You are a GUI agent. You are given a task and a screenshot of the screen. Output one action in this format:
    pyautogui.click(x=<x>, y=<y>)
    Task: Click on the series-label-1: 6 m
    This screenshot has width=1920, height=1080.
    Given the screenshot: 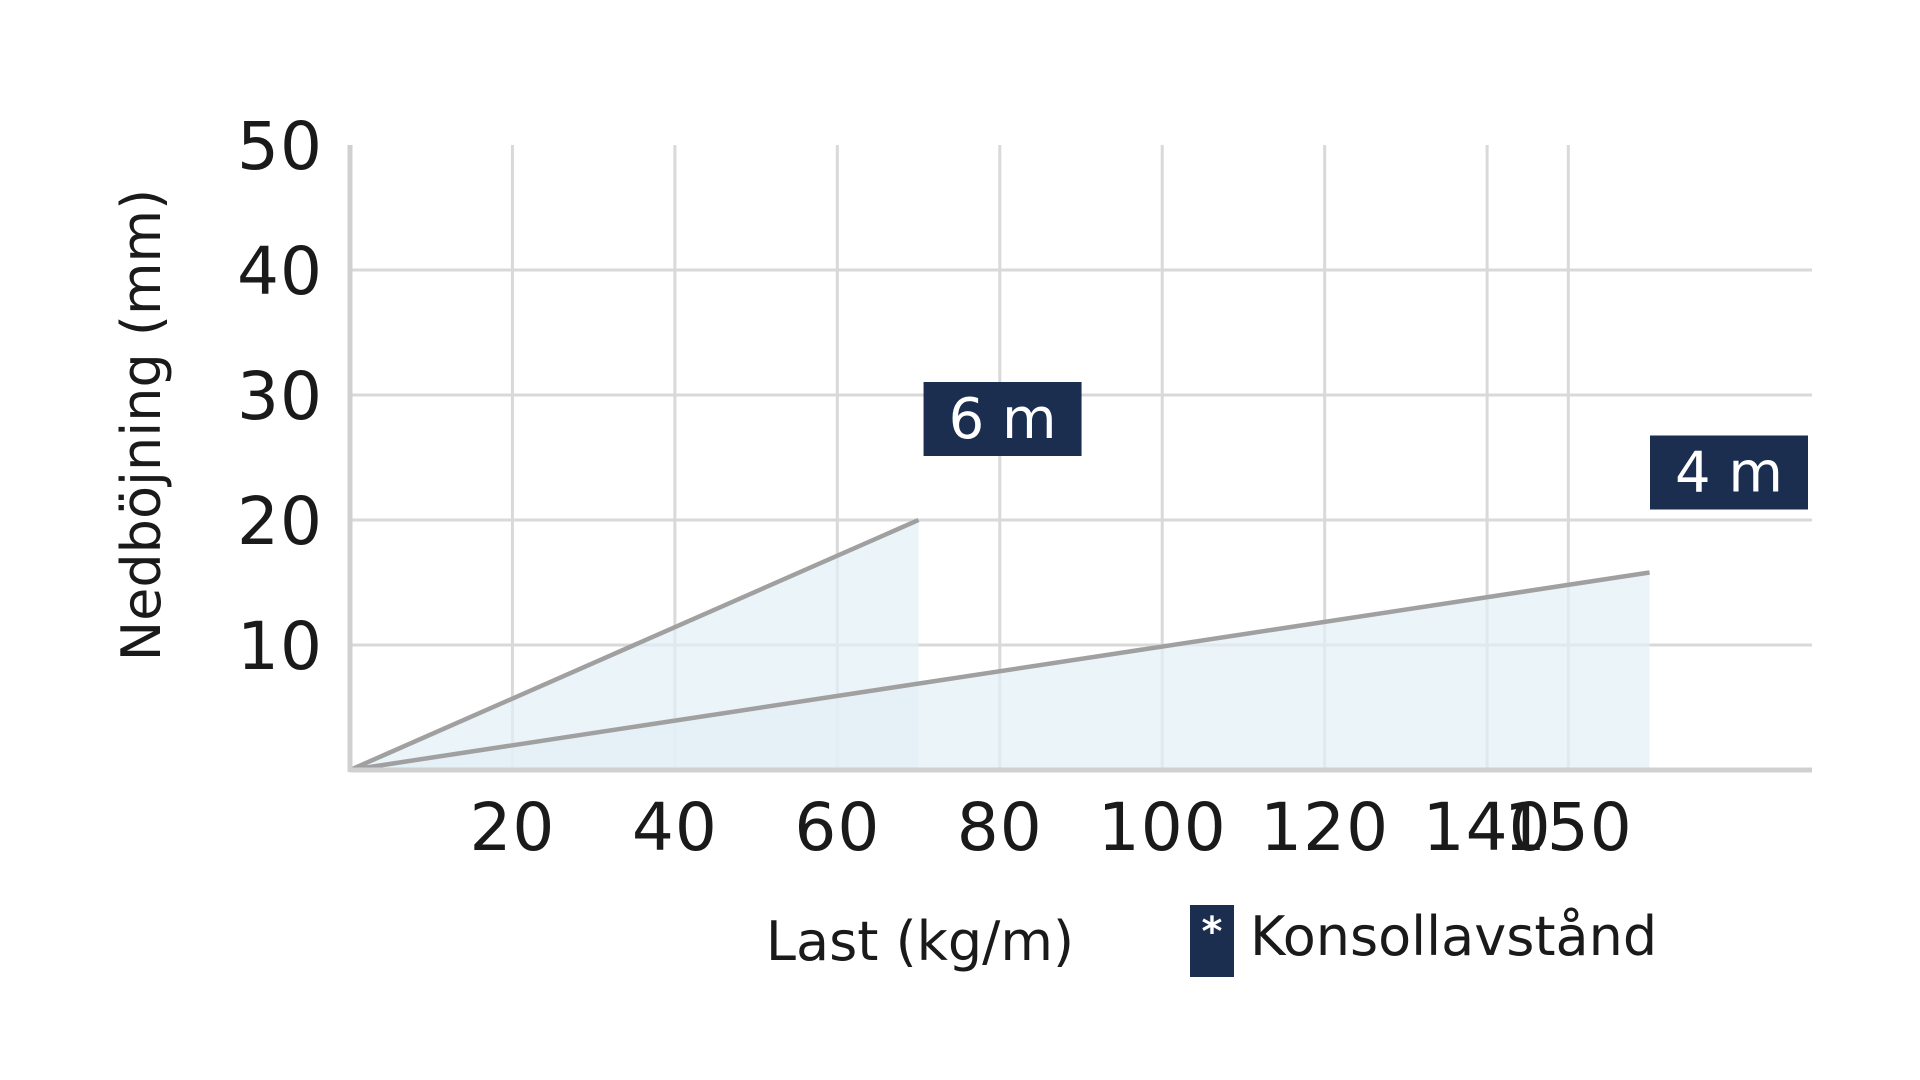 What is the action you would take?
    pyautogui.click(x=1003, y=419)
    